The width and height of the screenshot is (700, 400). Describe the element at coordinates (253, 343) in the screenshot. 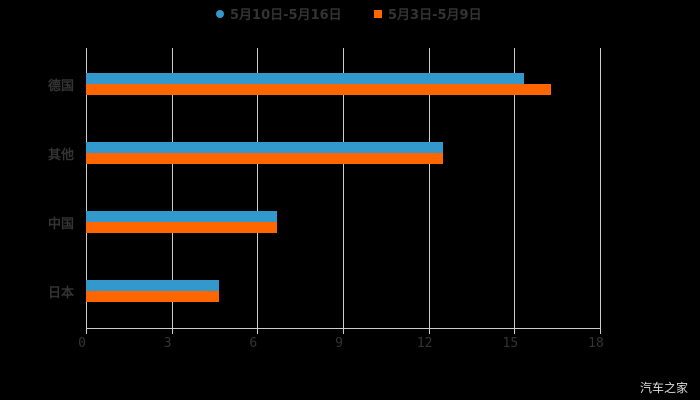

I see `x-tick-label: 6` at that location.